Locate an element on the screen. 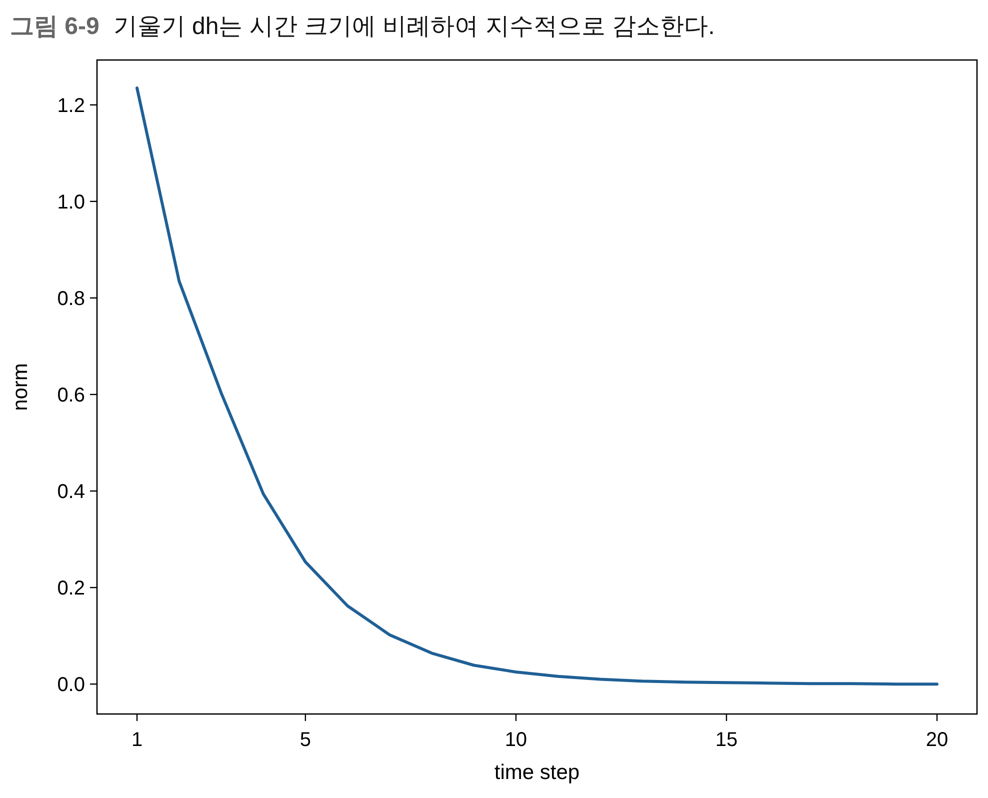 This screenshot has height=798, width=988. x-axis-title: time step is located at coordinates (537, 772).